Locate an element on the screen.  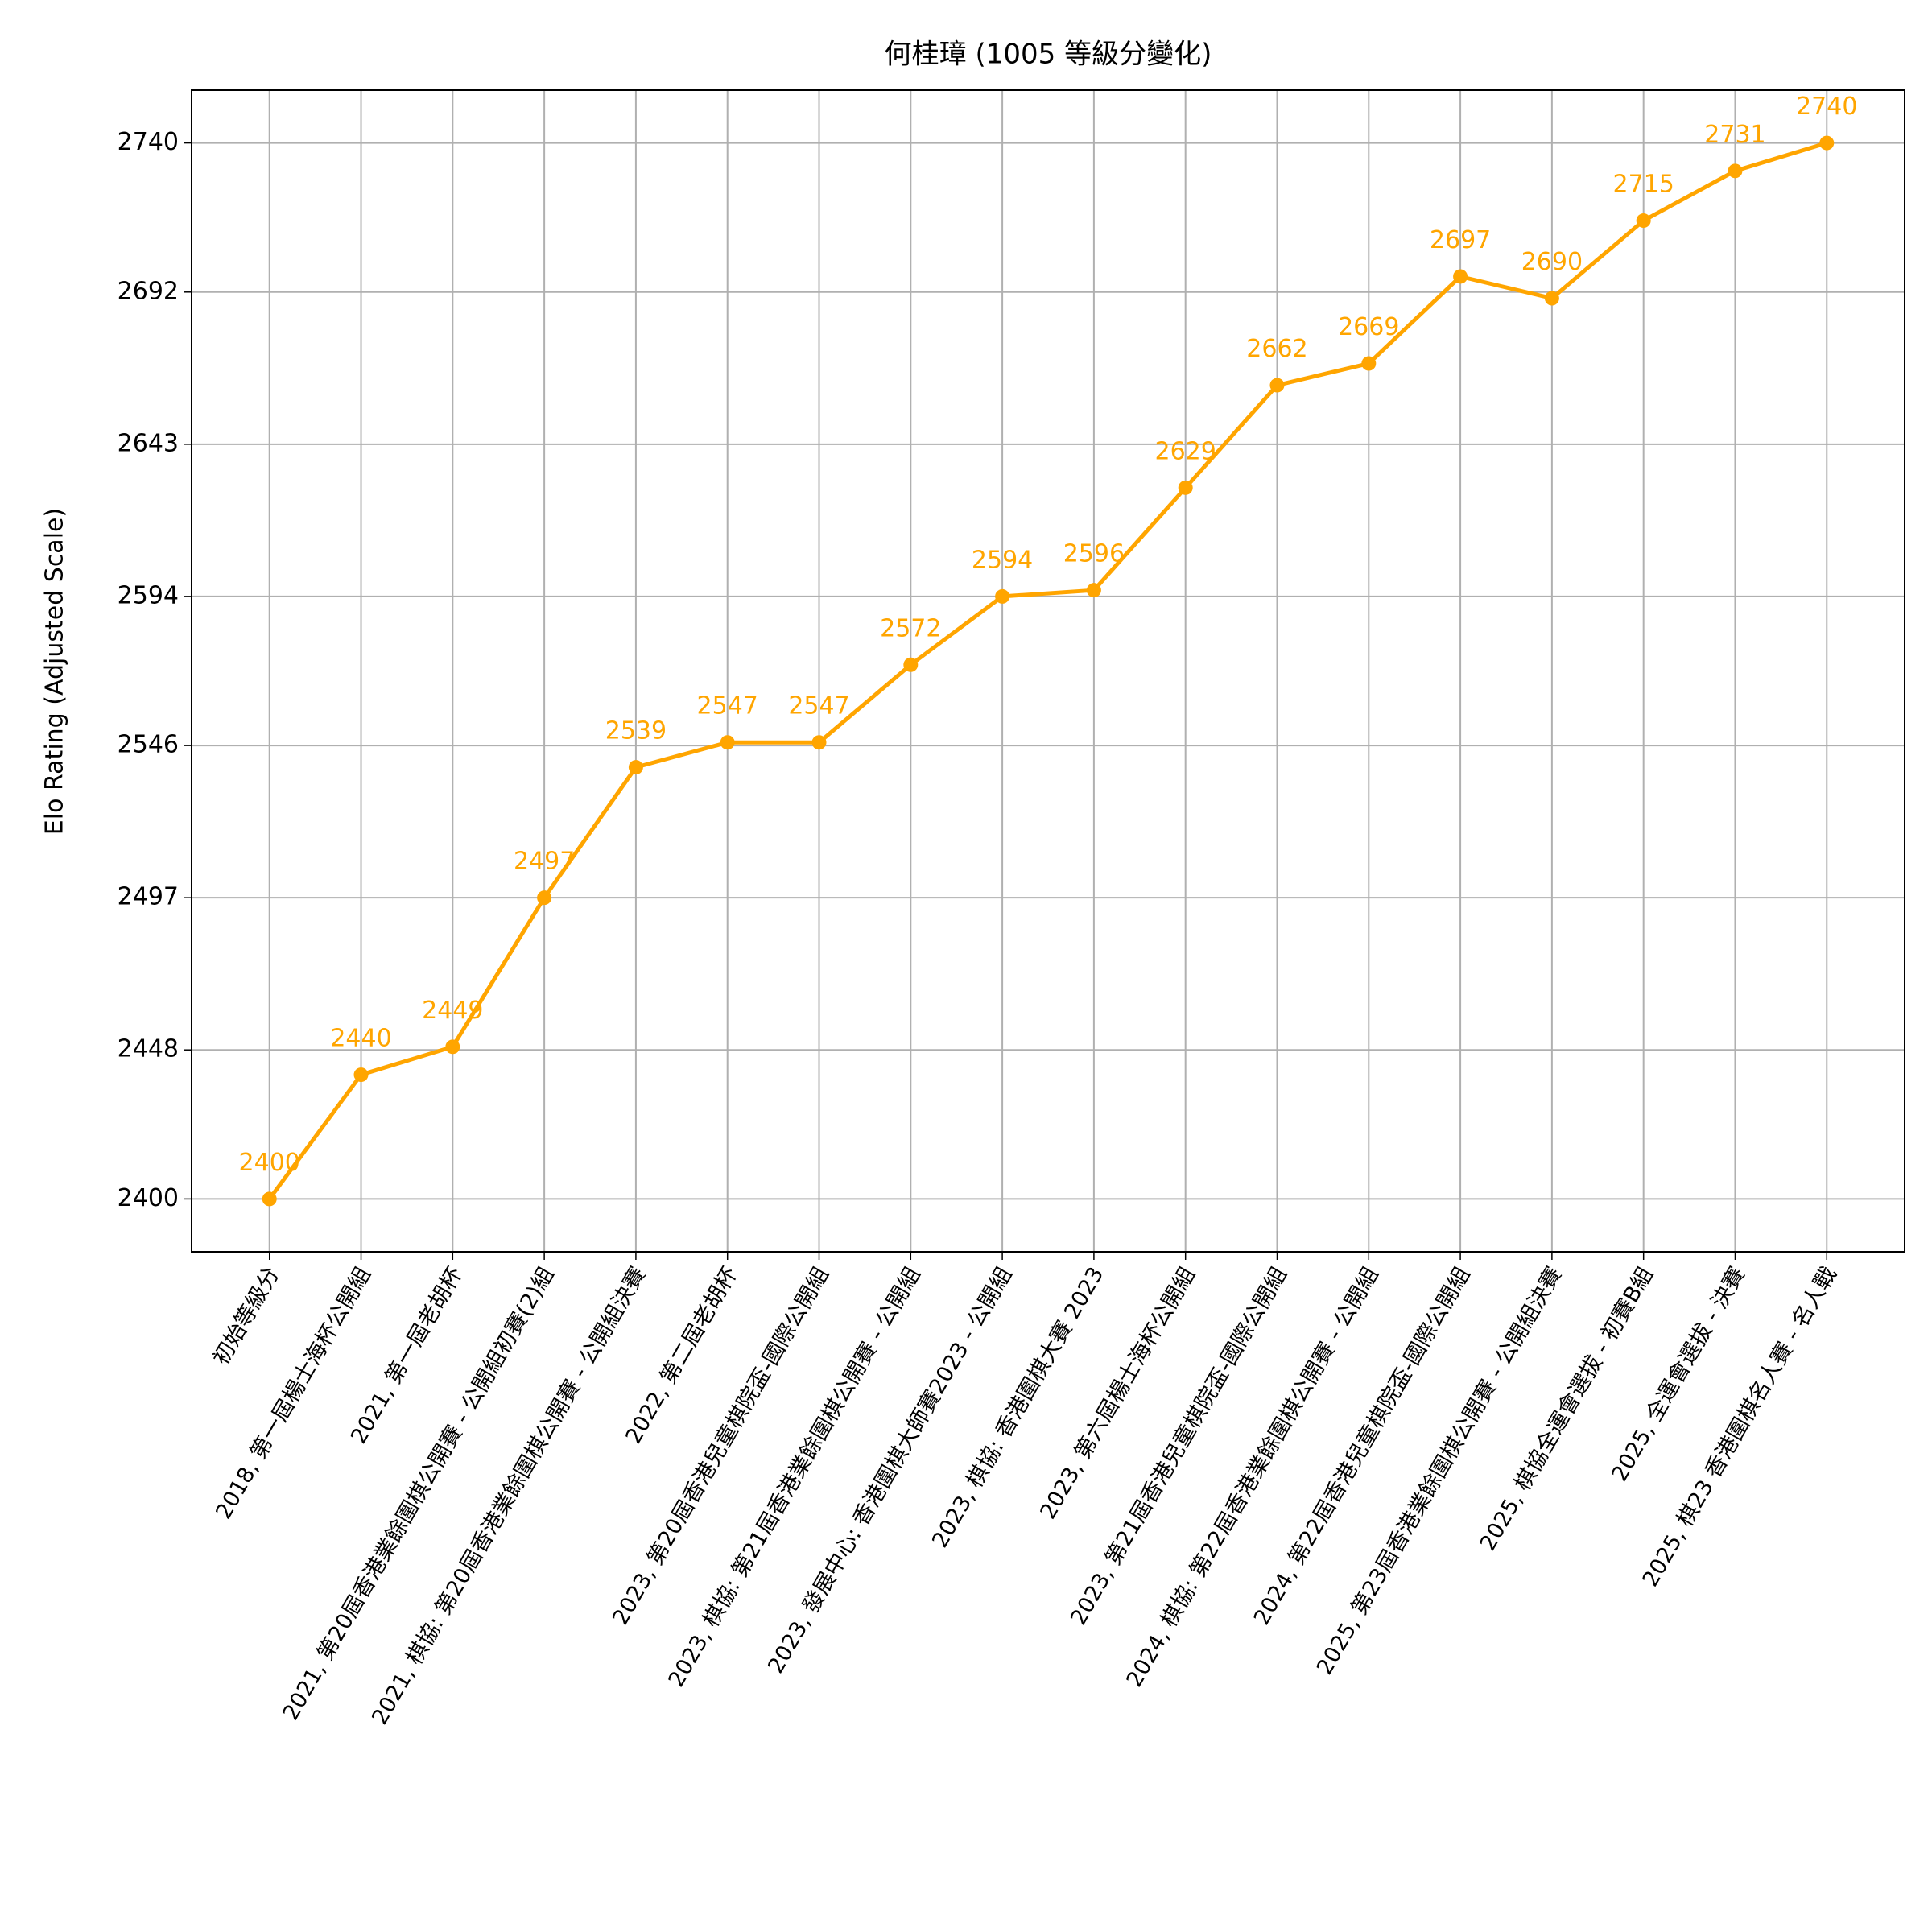
y-axis-label: Elo Rating (Adjusted Scale) is located at coordinates (55, 671).